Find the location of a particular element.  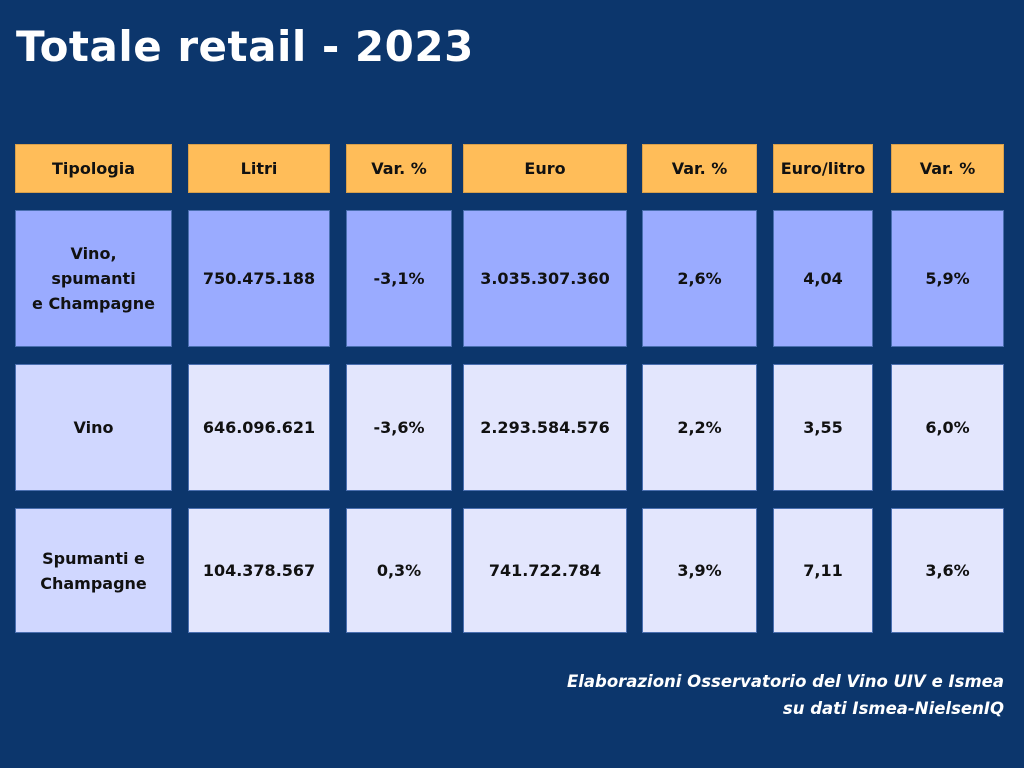

table-cell: 7,11 is located at coordinates (823, 570).